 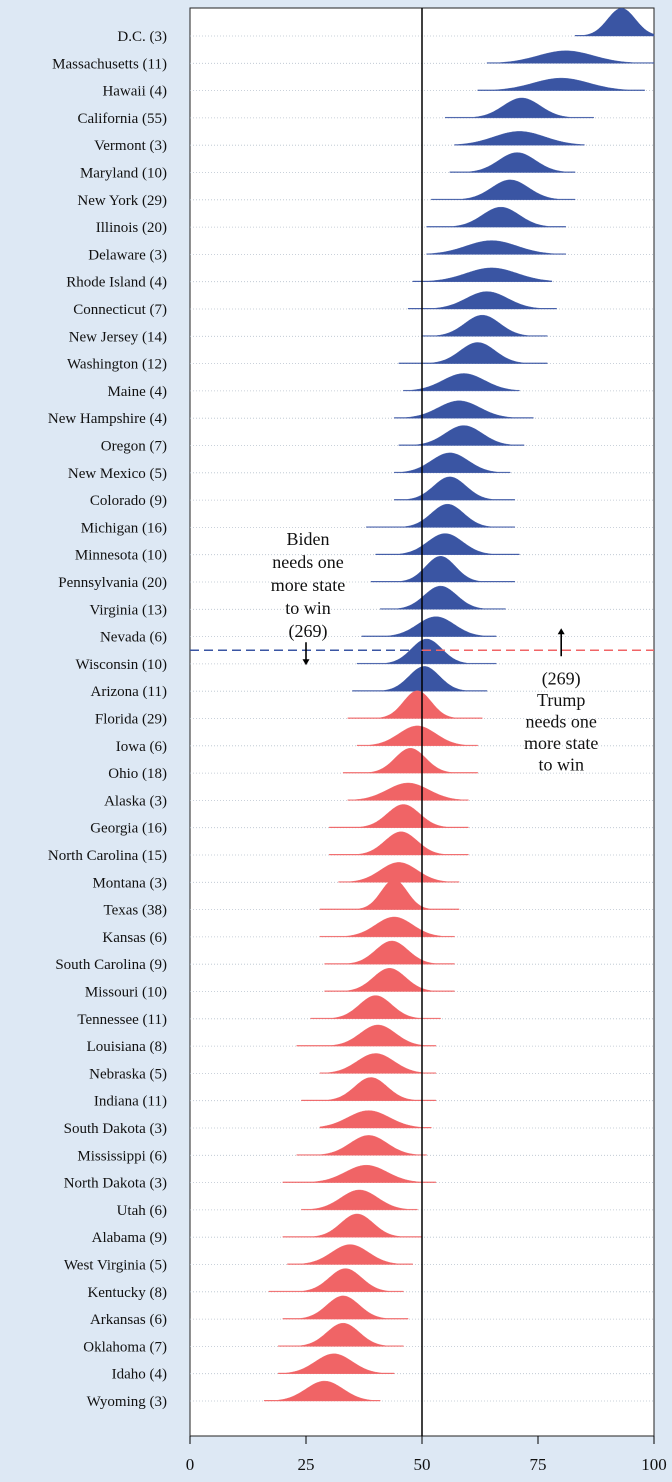 I want to click on label-new-york-29: New York (29), so click(x=122, y=201).